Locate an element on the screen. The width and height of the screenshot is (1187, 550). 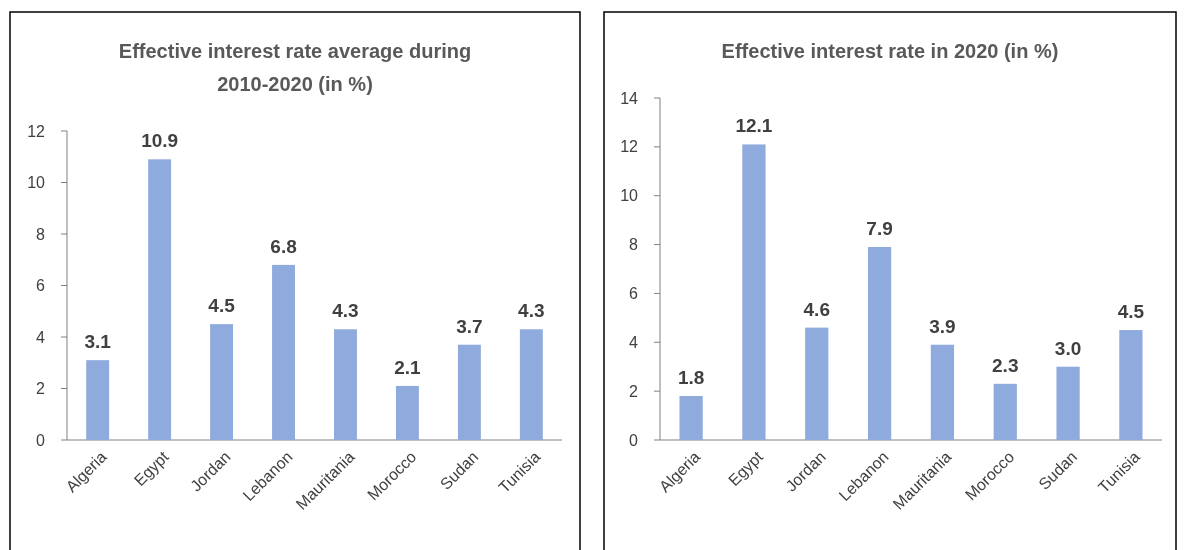
data-label: 3.0 is located at coordinates (1068, 348).